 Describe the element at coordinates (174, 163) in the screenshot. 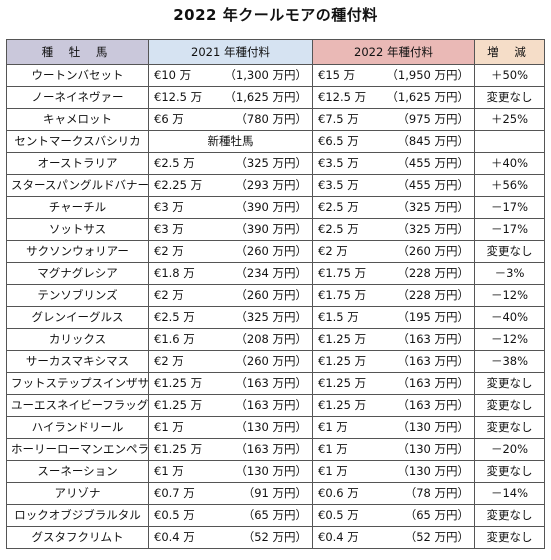

I see `fee-2021-euro: €2.5 万` at that location.